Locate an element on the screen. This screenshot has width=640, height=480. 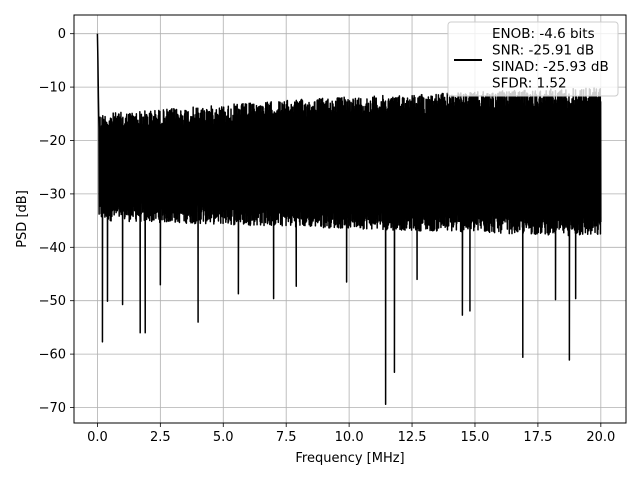
y-axis-label: PSD [dB] is located at coordinates (22, 219).